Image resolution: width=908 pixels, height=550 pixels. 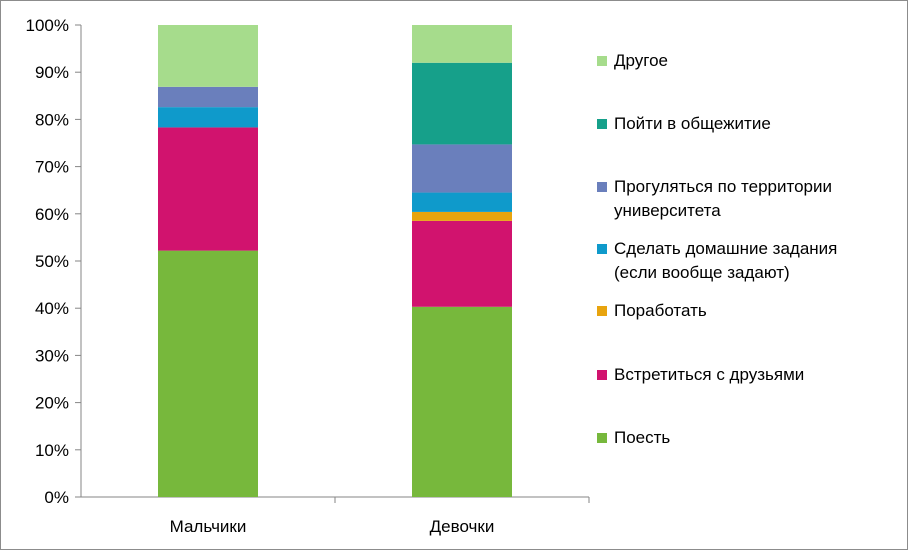 I want to click on y-tick-label: 90%, so click(x=52, y=72).